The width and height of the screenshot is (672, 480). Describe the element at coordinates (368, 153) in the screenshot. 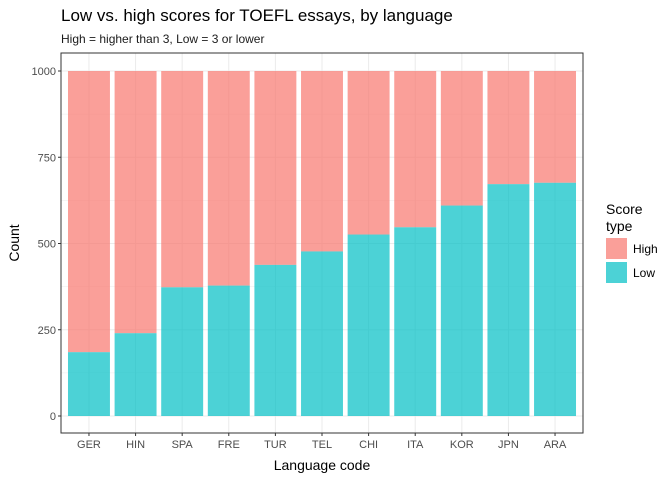

I see `bar-high-chi` at that location.